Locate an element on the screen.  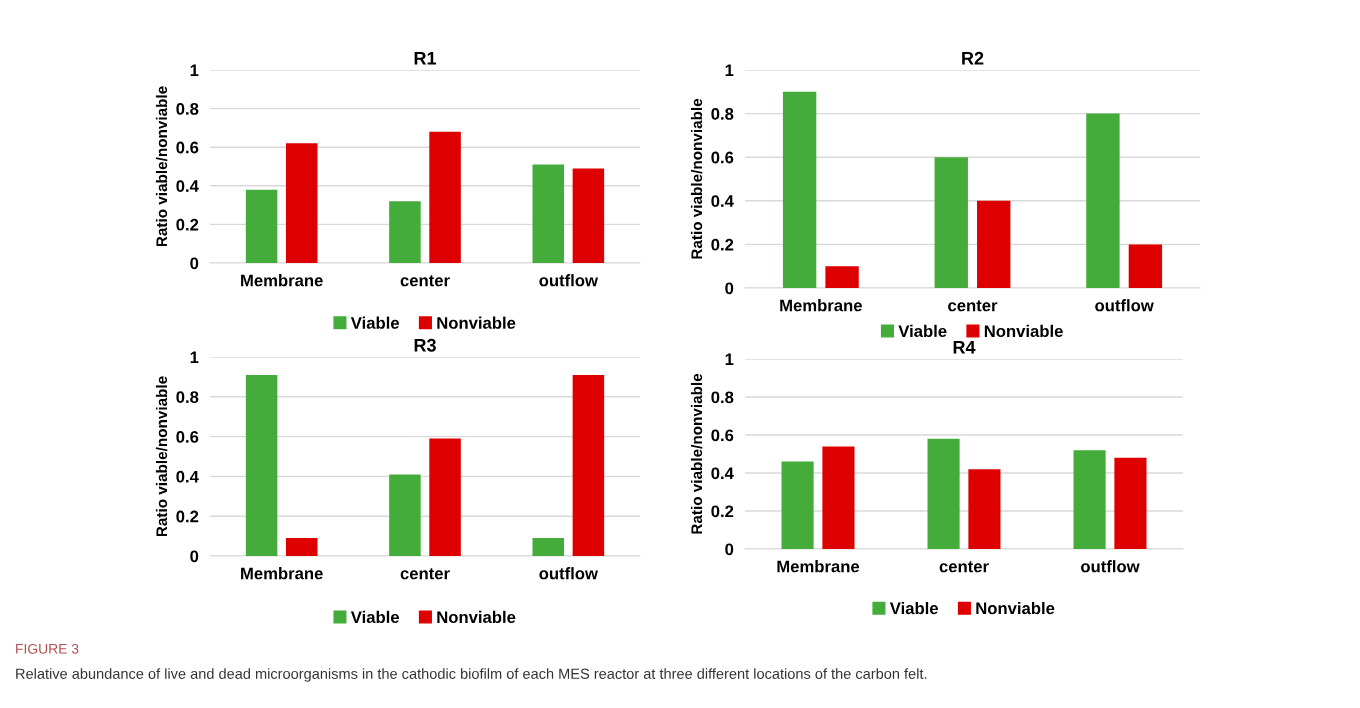
chart-title: R1 is located at coordinates (425, 58).